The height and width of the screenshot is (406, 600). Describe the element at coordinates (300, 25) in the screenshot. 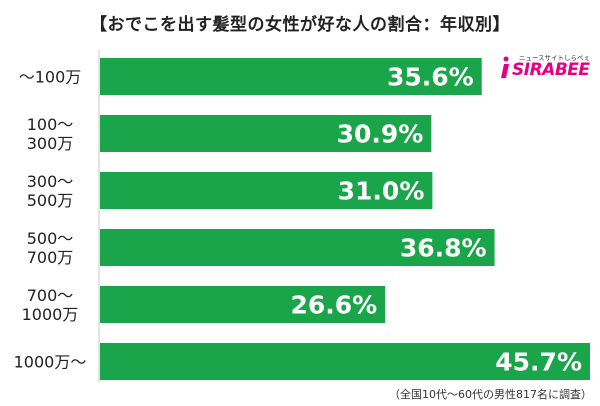

I see `chart-title: 【おでこを出す髪型の女性が好な人の割合：年収別】` at that location.